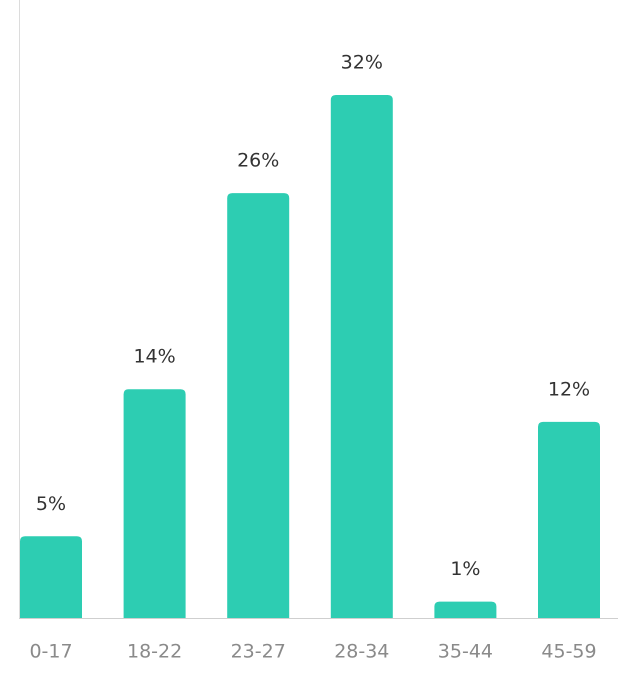  I want to click on x-tick-label: 45-59, so click(568, 652).